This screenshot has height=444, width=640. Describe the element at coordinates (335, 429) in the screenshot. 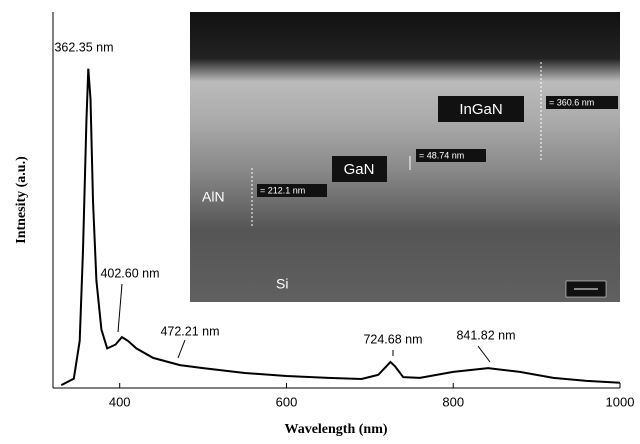

I see `x-axis-label: Wavelength (nm)` at that location.